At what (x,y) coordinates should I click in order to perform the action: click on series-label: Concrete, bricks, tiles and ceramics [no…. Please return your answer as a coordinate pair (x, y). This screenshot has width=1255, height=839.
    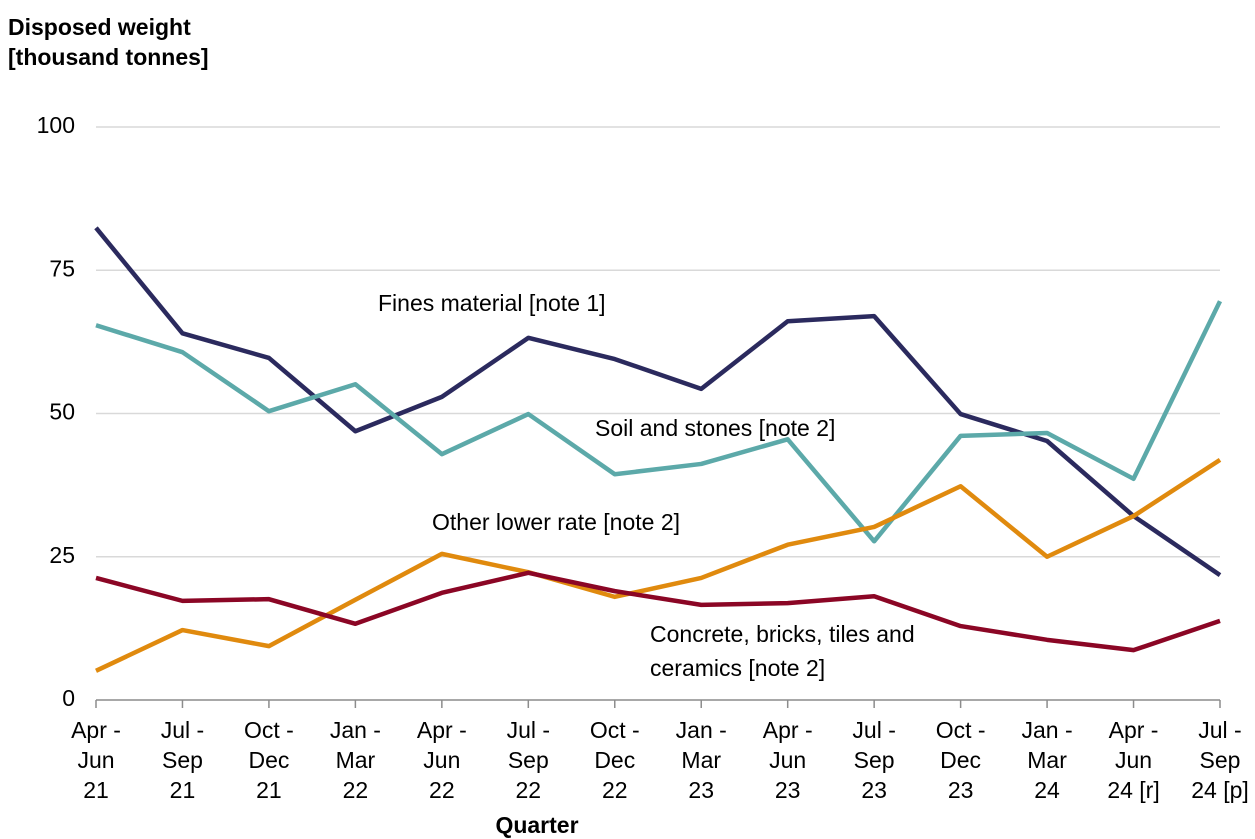
    Looking at the image, I should click on (782, 651).